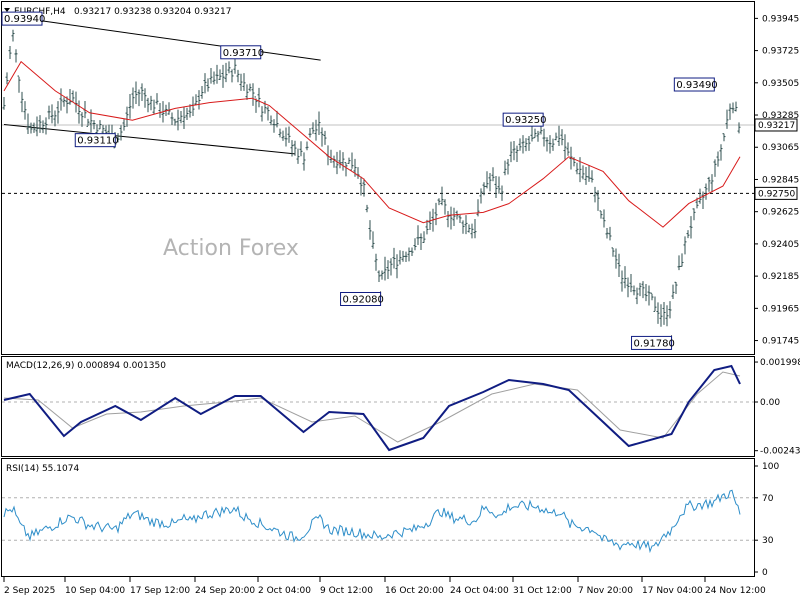 The image size is (800, 600). Describe the element at coordinates (780, 245) in the screenshot. I see `price-axis-label: 0.92405` at that location.